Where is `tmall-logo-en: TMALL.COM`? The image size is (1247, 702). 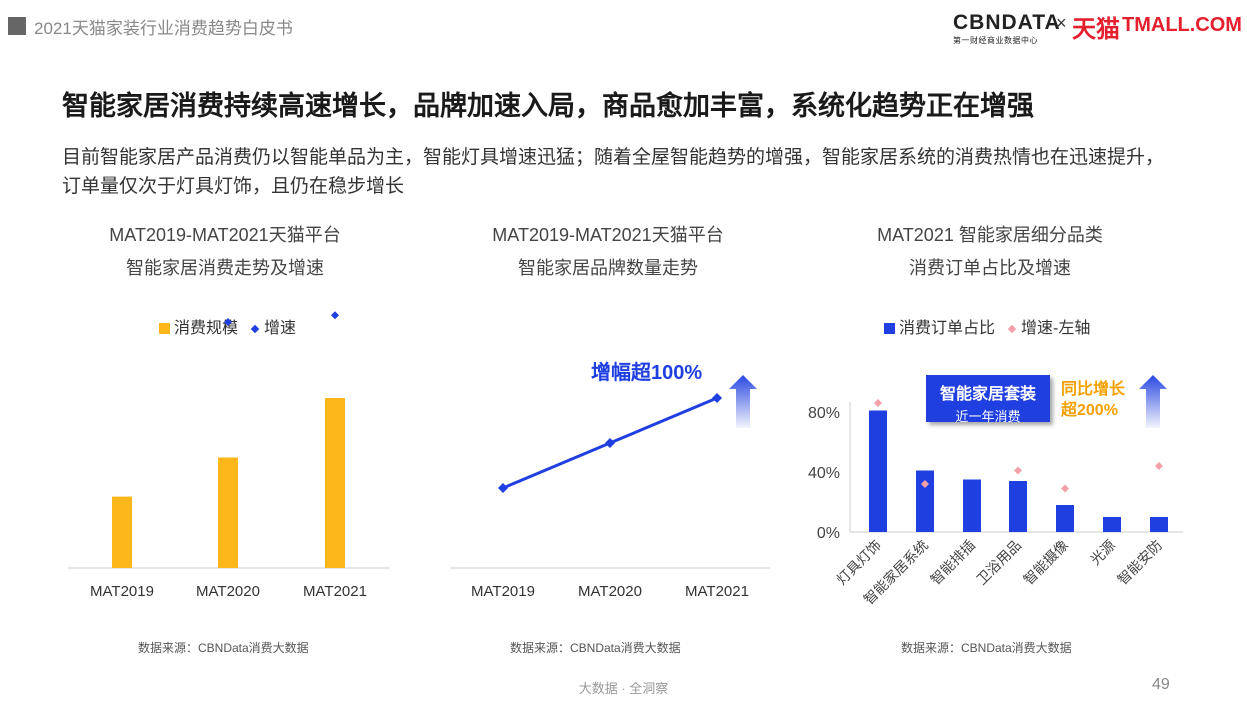 tmall-logo-en: TMALL.COM is located at coordinates (1182, 25).